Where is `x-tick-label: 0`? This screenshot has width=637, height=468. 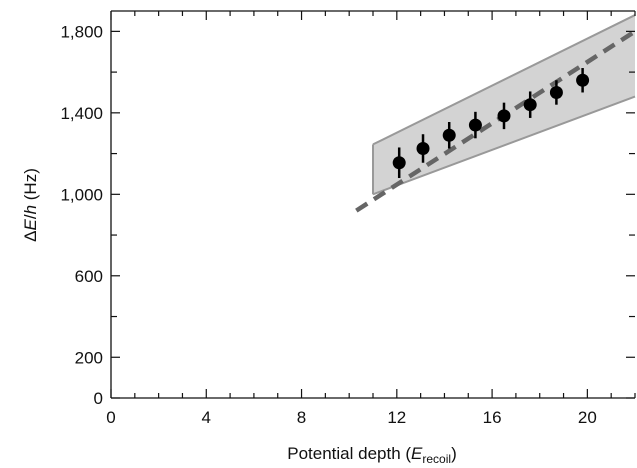
x-tick-label: 0 is located at coordinates (110, 417).